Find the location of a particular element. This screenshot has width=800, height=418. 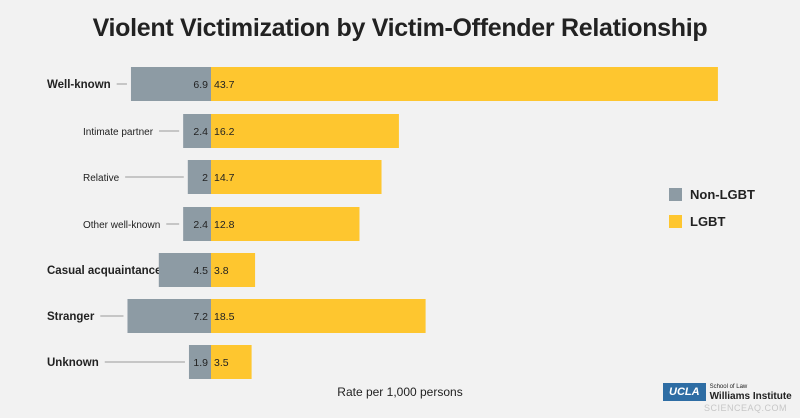

logo-text: School of Law Williams Institute is located at coordinates (750, 392).